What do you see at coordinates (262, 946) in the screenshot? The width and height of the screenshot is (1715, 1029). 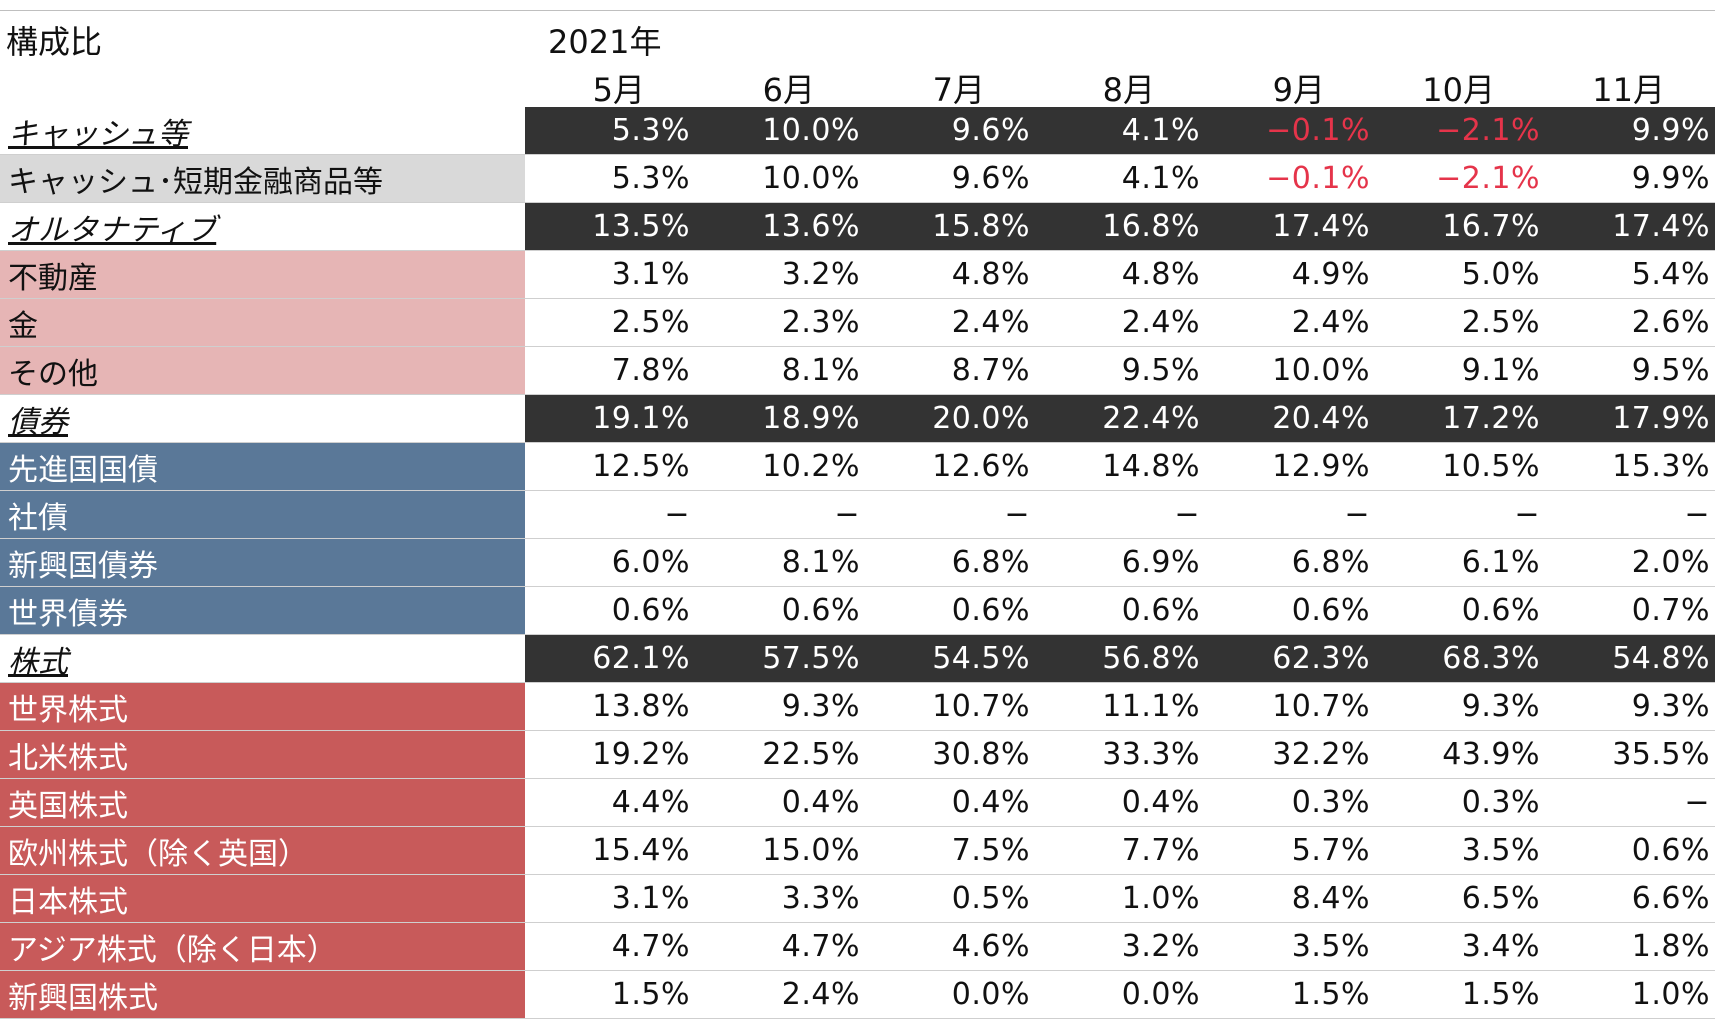 I see `row-label: アジア株式（除く日本）` at bounding box center [262, 946].